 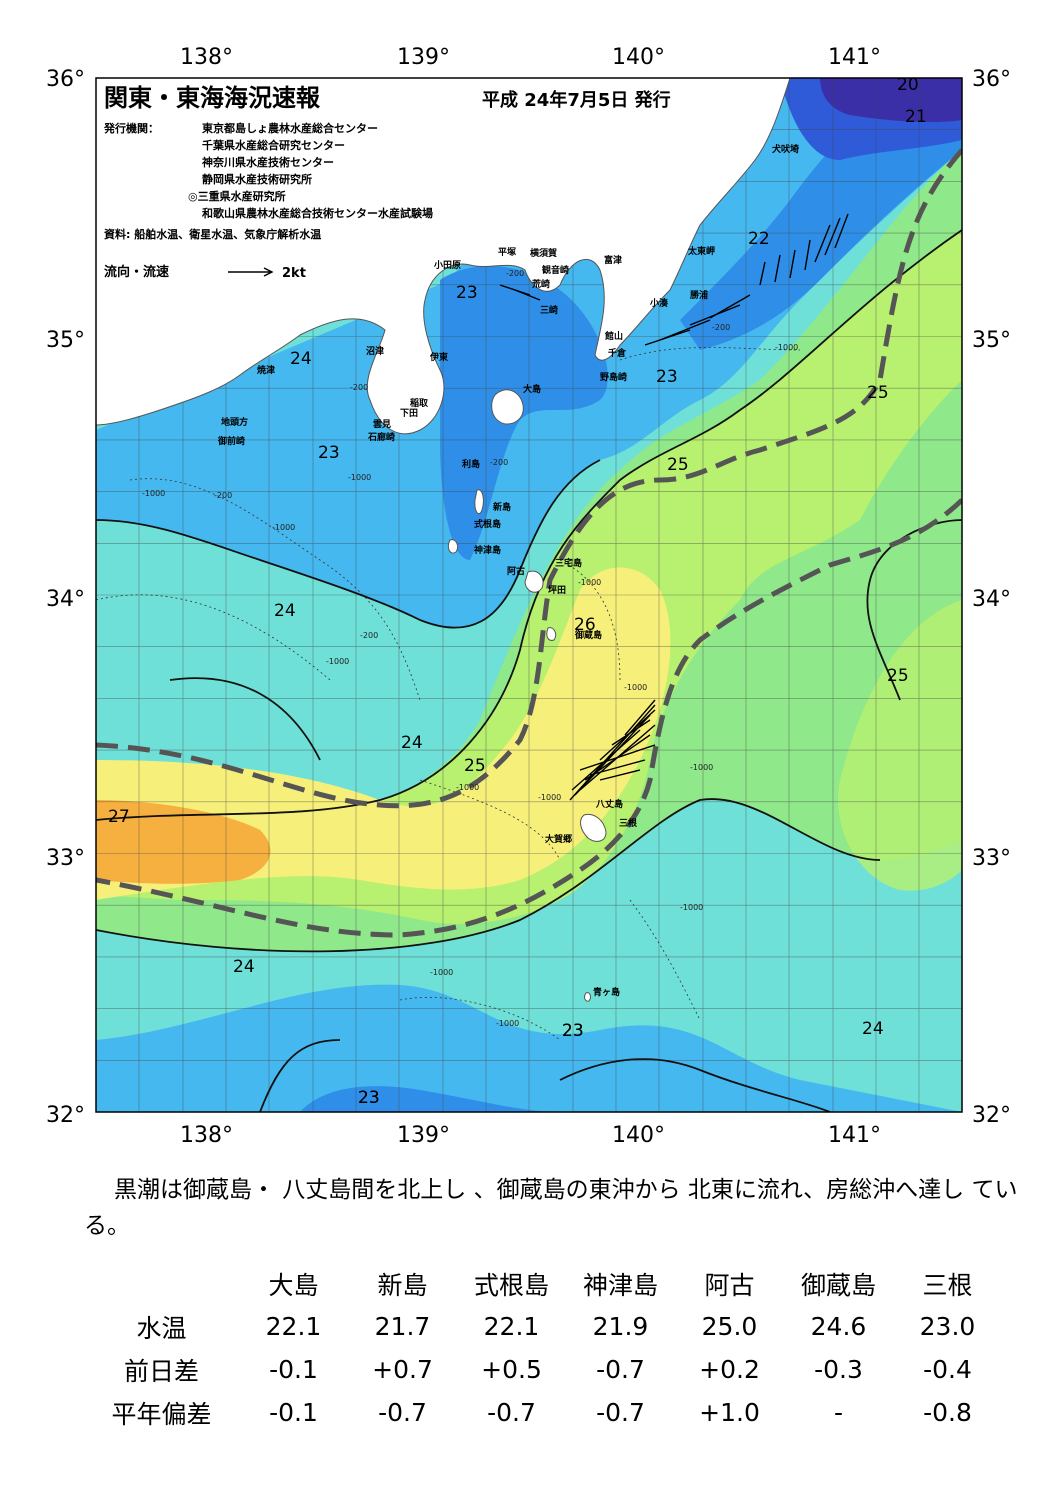 What do you see at coordinates (617, 353) in the screenshot?
I see `place-name: 千倉` at bounding box center [617, 353].